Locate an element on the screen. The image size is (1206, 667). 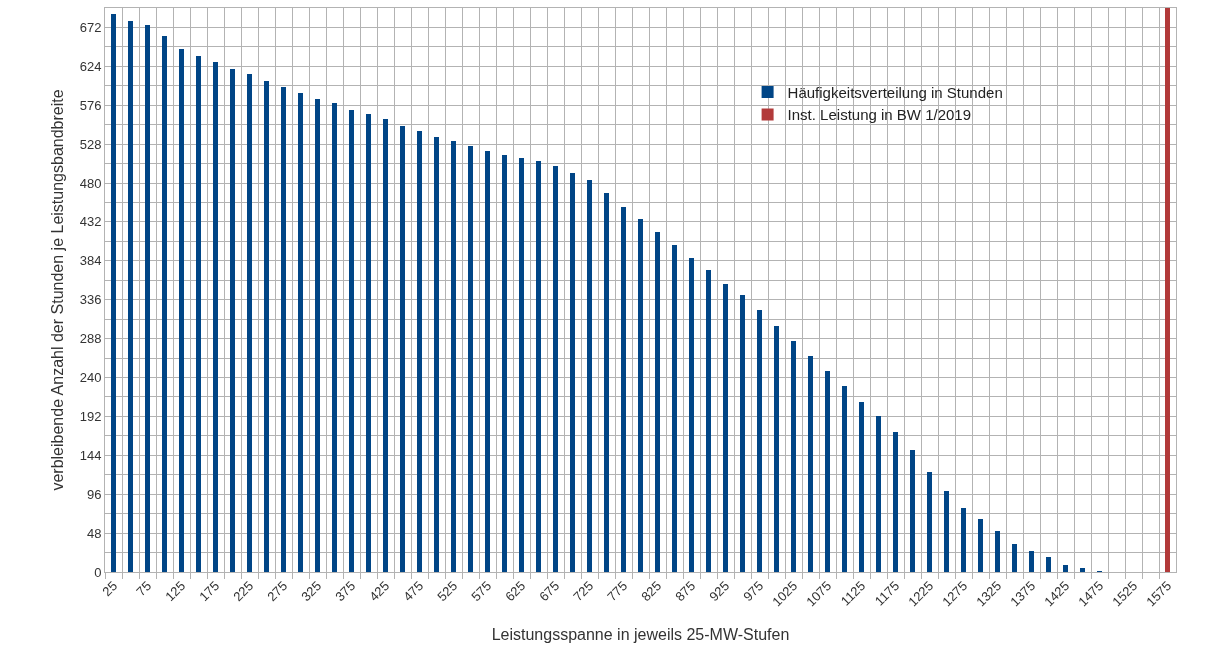
x-tick-label: 775 is located at coordinates (617, 591).